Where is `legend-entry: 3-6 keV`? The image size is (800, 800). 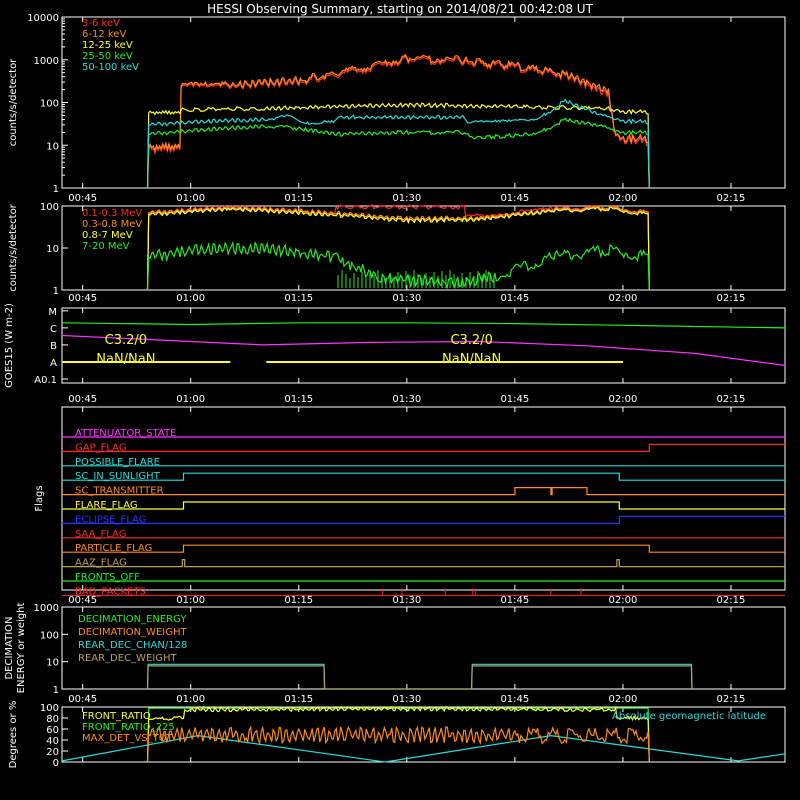 legend-entry: 3-6 keV is located at coordinates (101, 23).